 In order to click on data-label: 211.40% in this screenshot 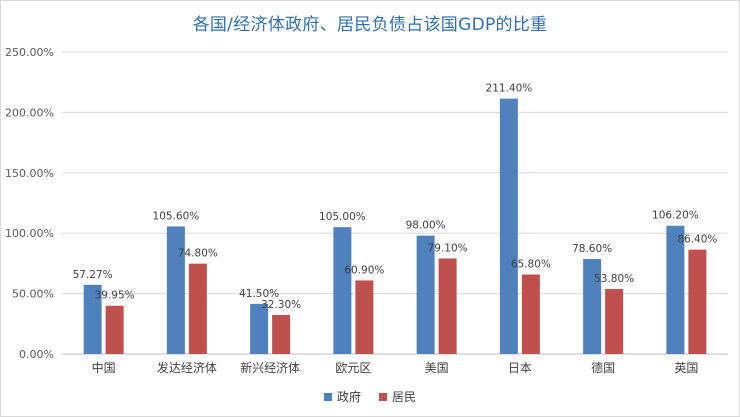, I will do `click(509, 89)`.